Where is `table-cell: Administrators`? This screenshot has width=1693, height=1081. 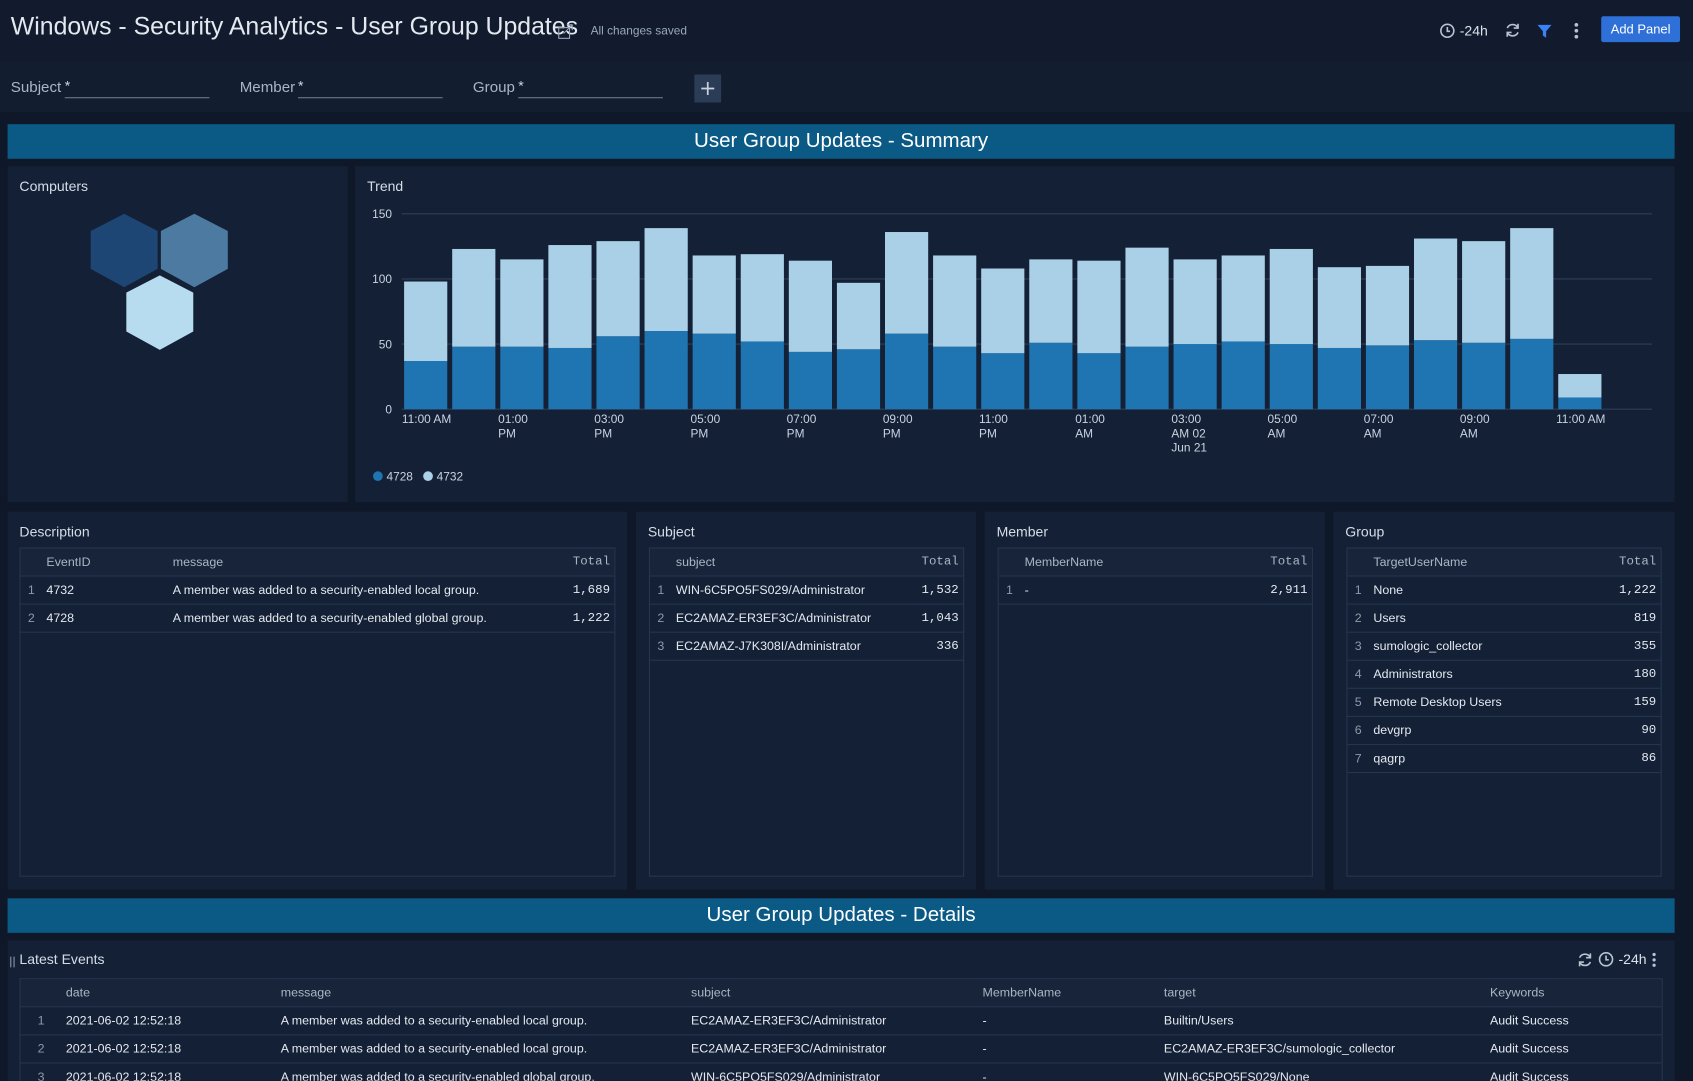 table-cell: Administrators is located at coordinates (1413, 674).